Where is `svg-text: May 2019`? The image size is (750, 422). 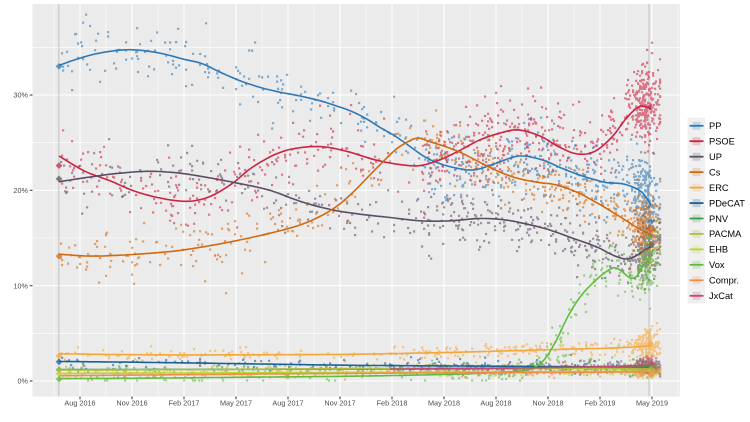 svg-text: May 2019 is located at coordinates (652, 402).